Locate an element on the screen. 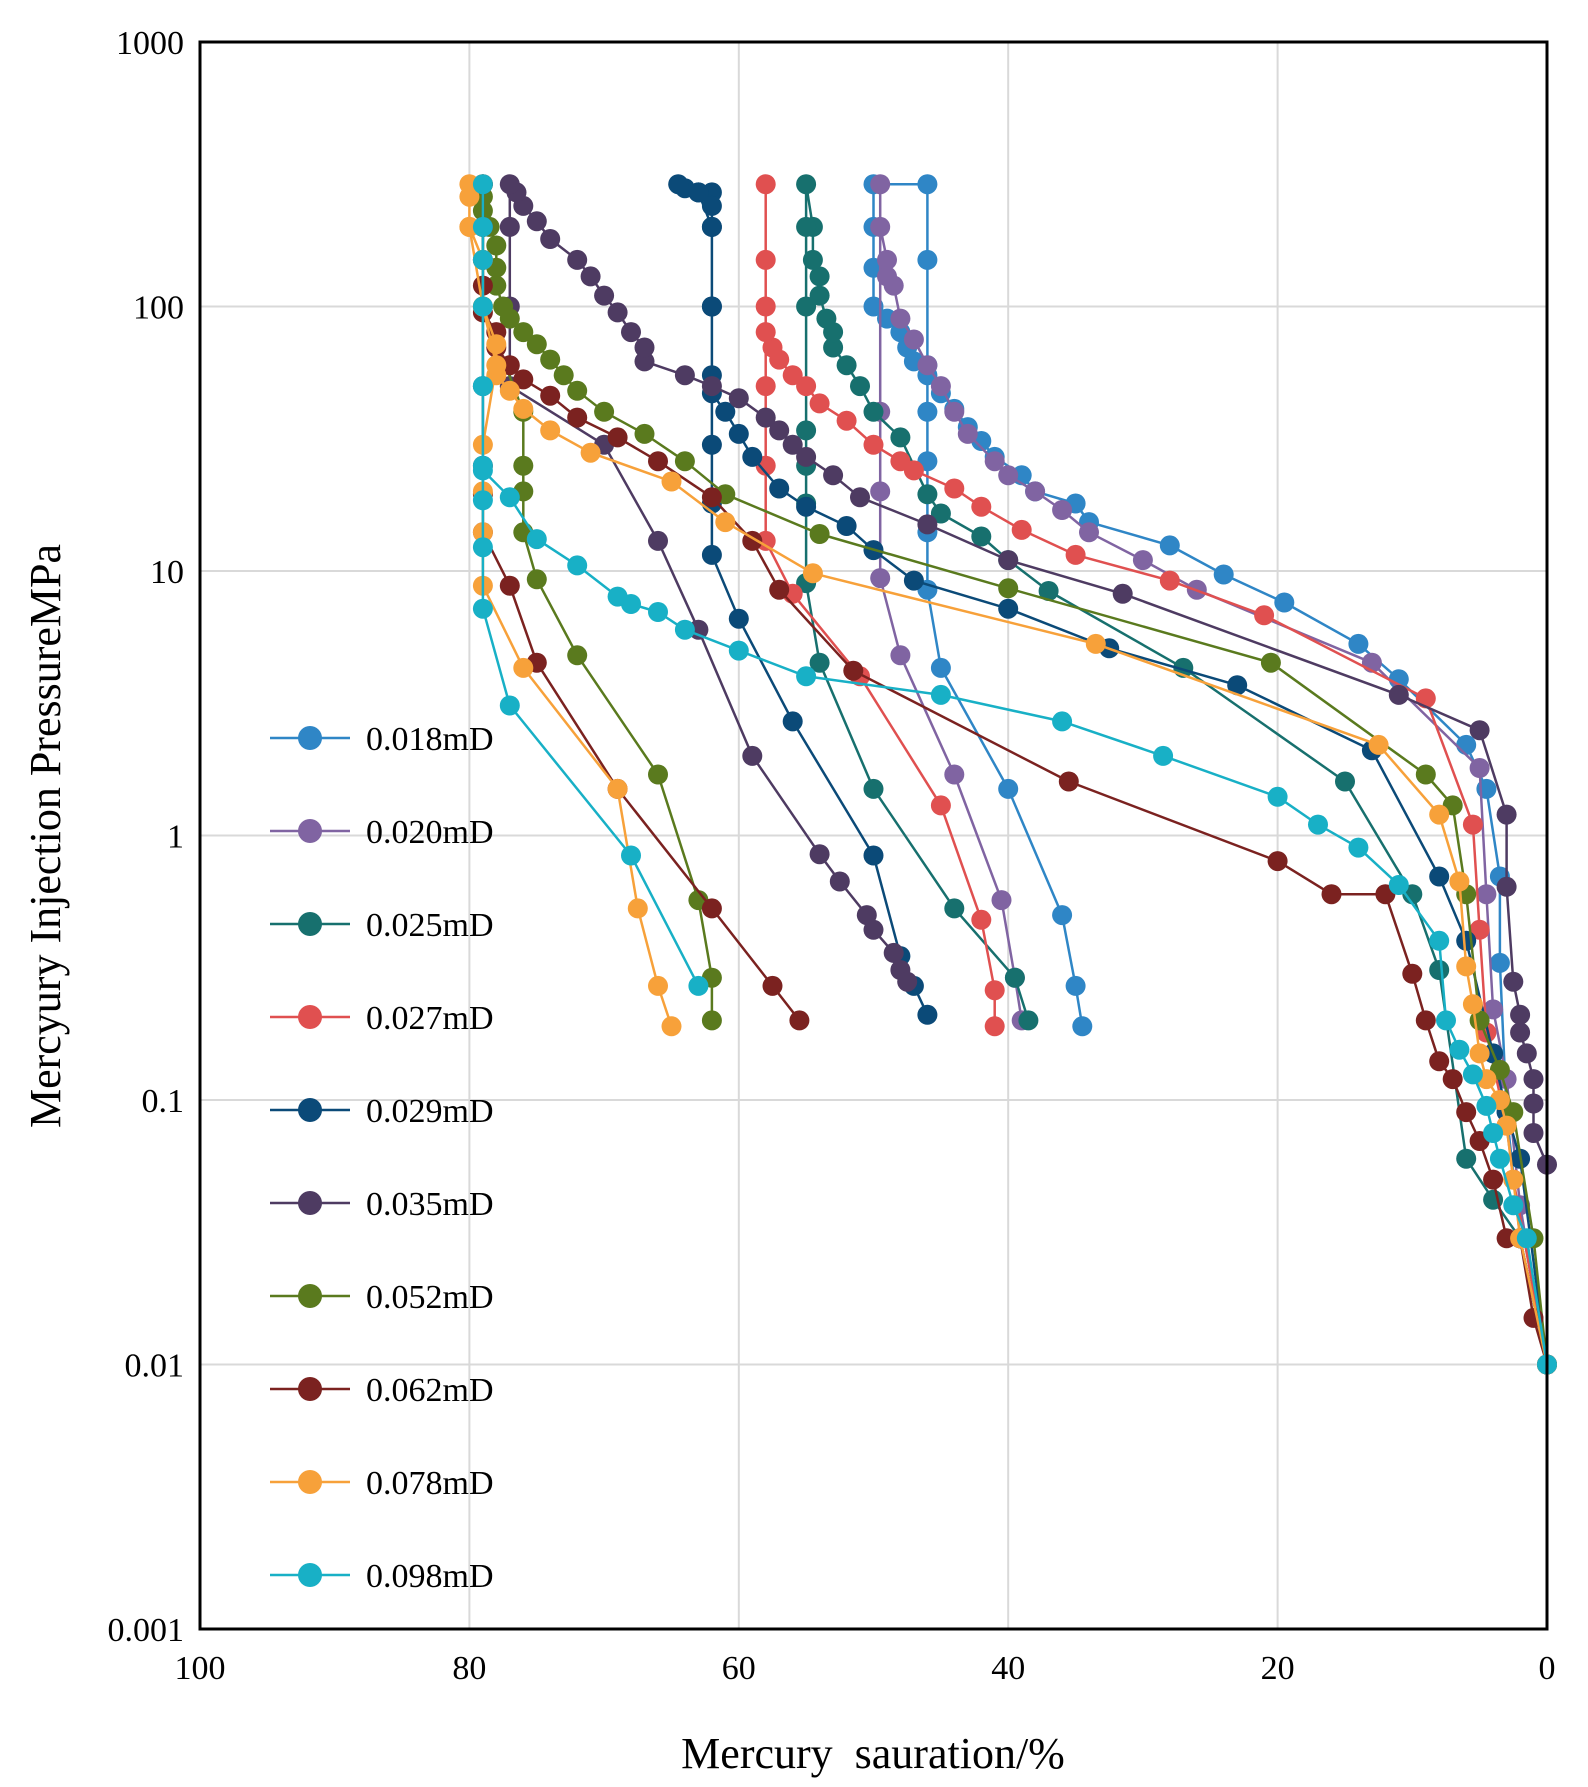 The image size is (1588, 1787). y-tick-label: 10 is located at coordinates (167, 572).